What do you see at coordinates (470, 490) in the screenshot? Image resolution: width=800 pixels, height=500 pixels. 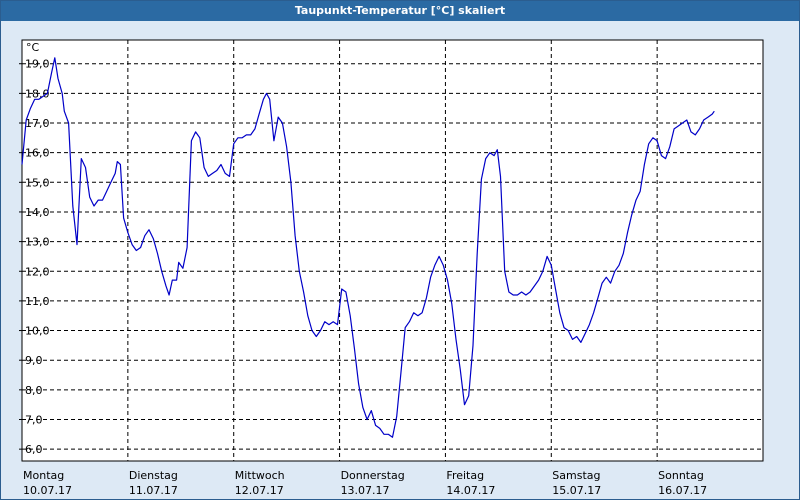 I see `x-tick-date-label: 14.07.17` at bounding box center [470, 490].